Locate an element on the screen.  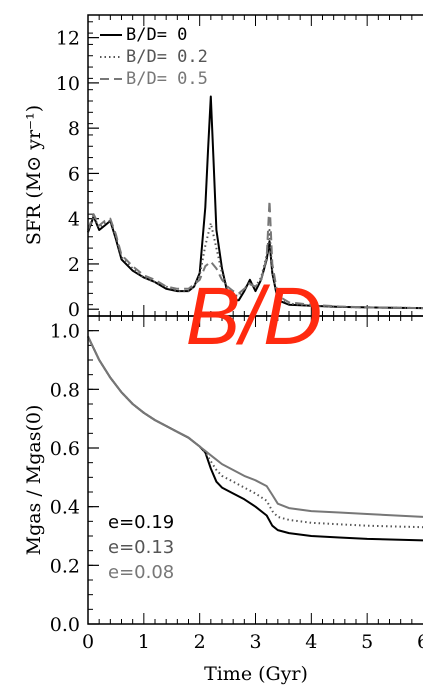
y-tick-label: 12 is located at coordinates (68, 39).